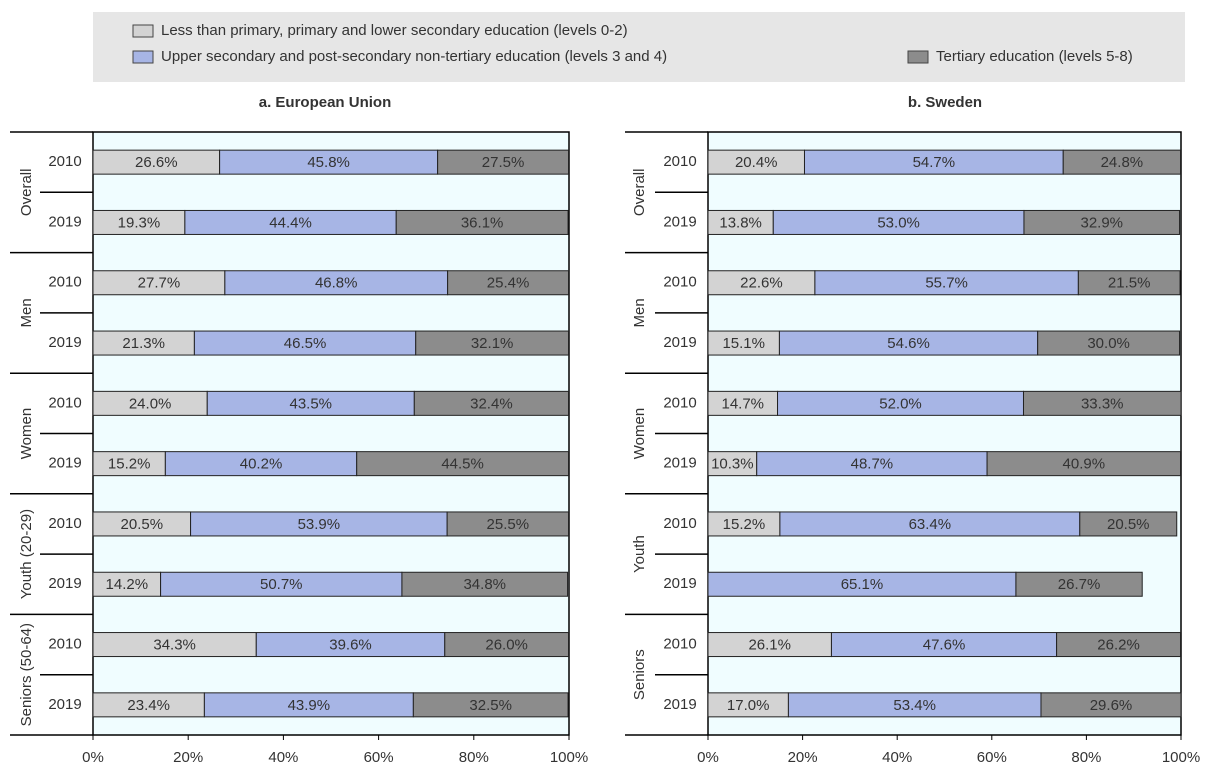 The width and height of the screenshot is (1205, 767). What do you see at coordinates (379, 757) in the screenshot?
I see `x-tick-label: 60%` at bounding box center [379, 757].